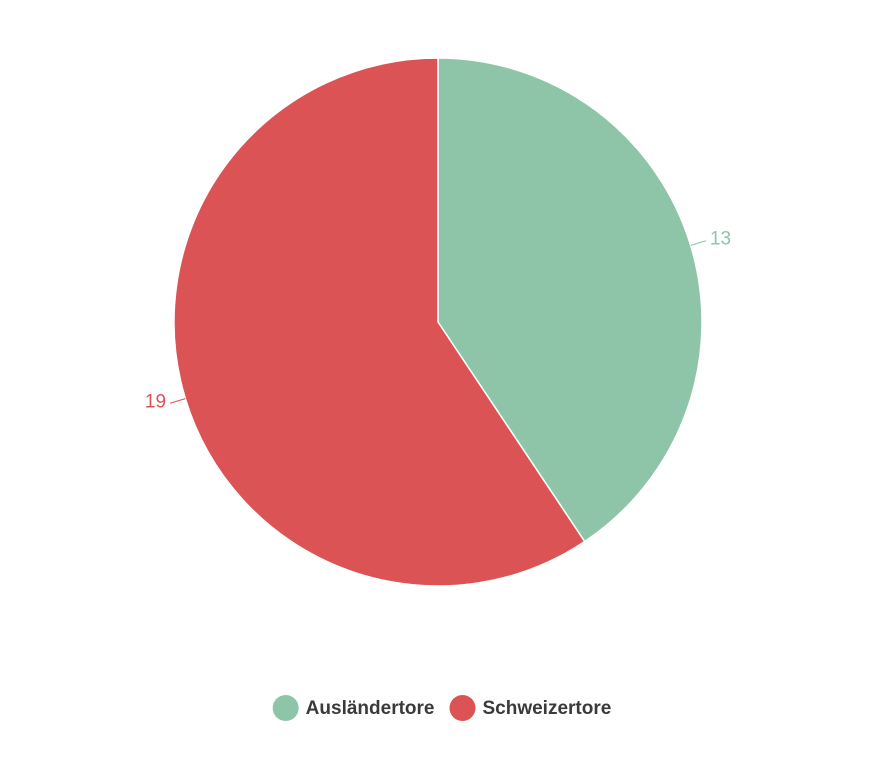  I want to click on legend-label: Schweizertore, so click(546, 708).